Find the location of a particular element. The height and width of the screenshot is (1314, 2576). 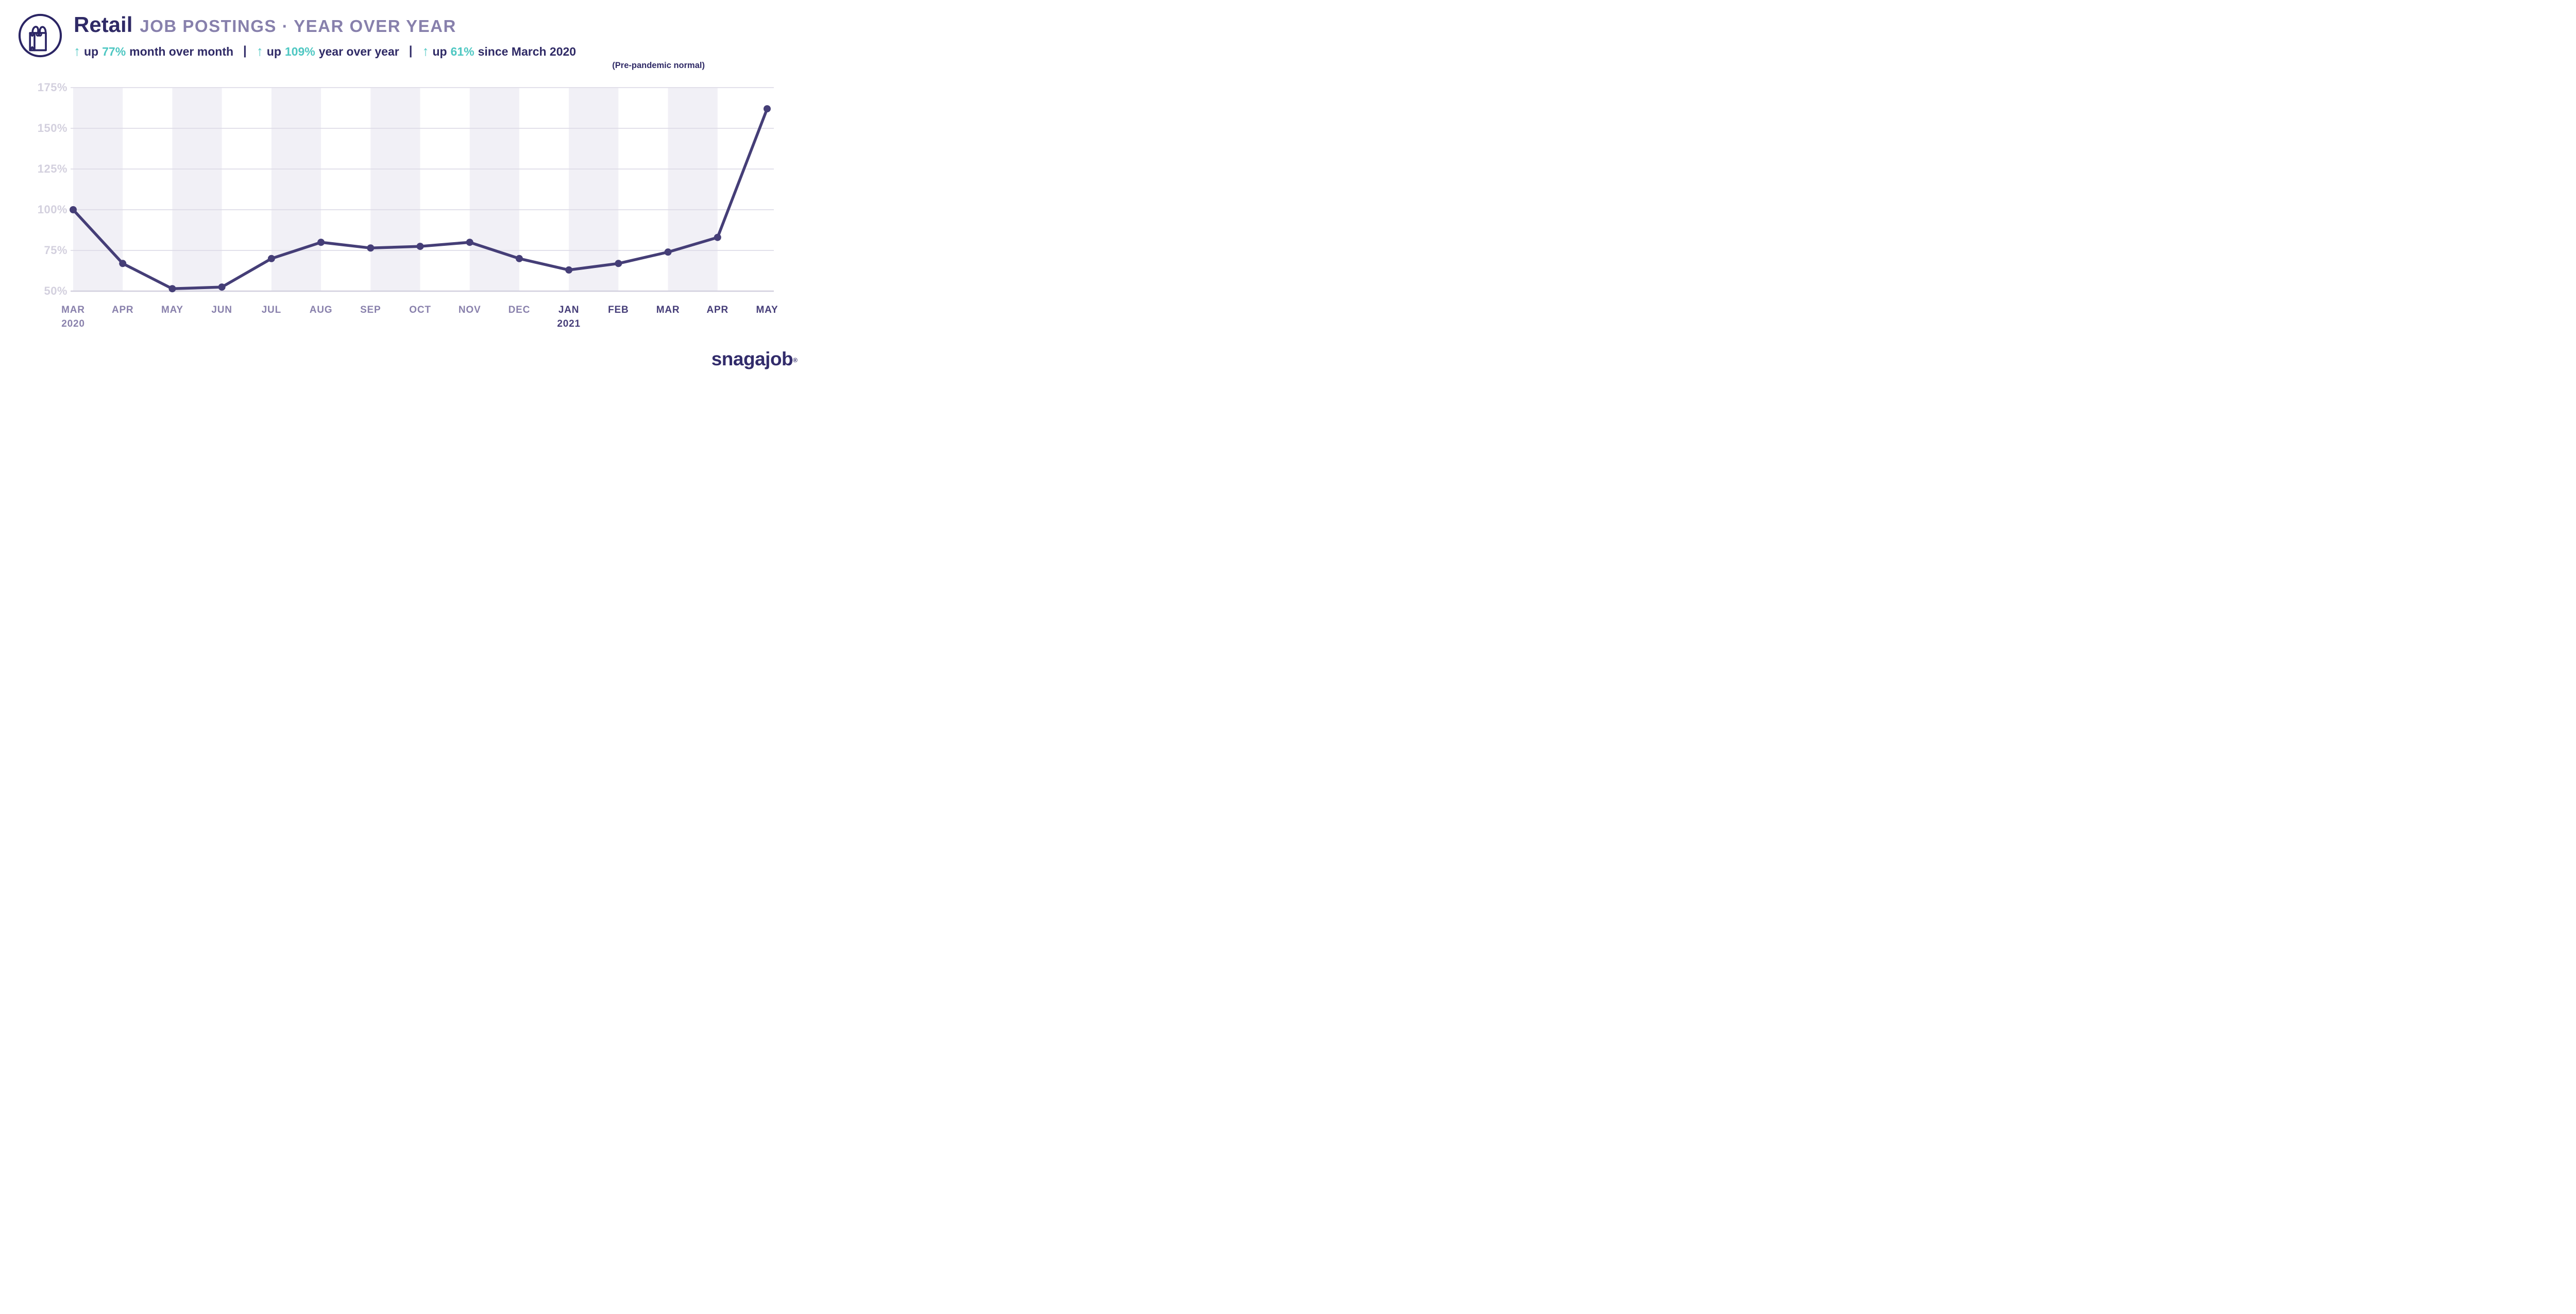

x-axis-label: JAN is located at coordinates (569, 310).